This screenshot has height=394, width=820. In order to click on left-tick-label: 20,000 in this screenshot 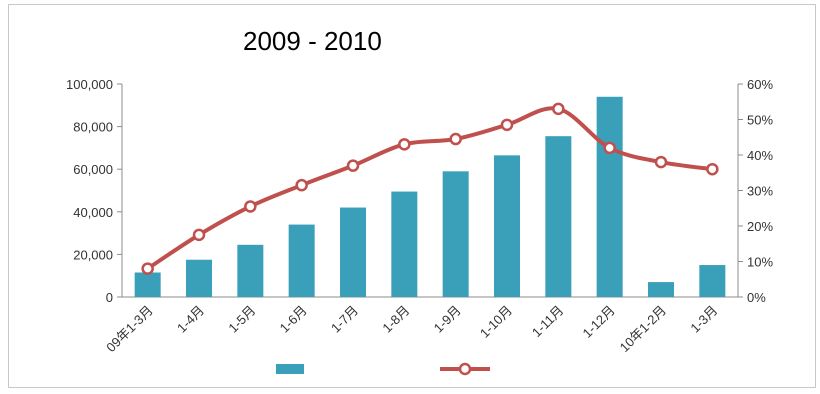, I will do `click(93, 254)`.